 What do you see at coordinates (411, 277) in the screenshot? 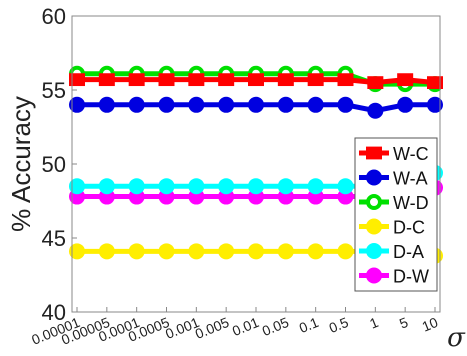
I see `legend-label: D-W` at bounding box center [411, 277].